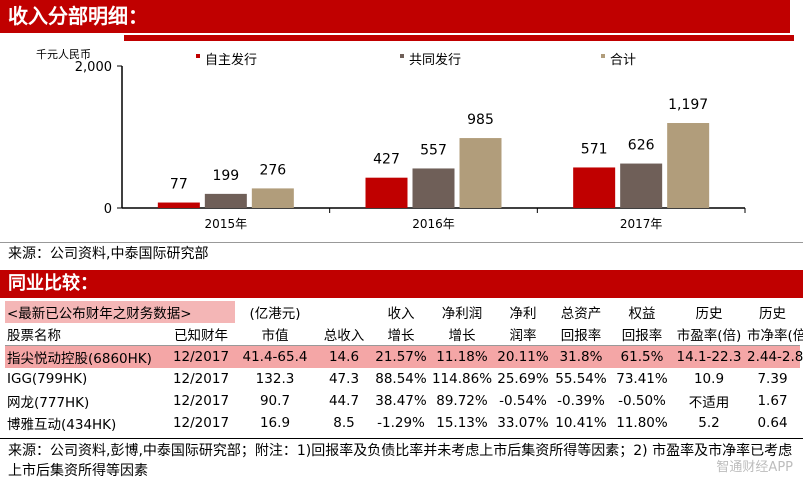  I want to click on table-cell: 博雅互动(434HK), so click(62, 425).